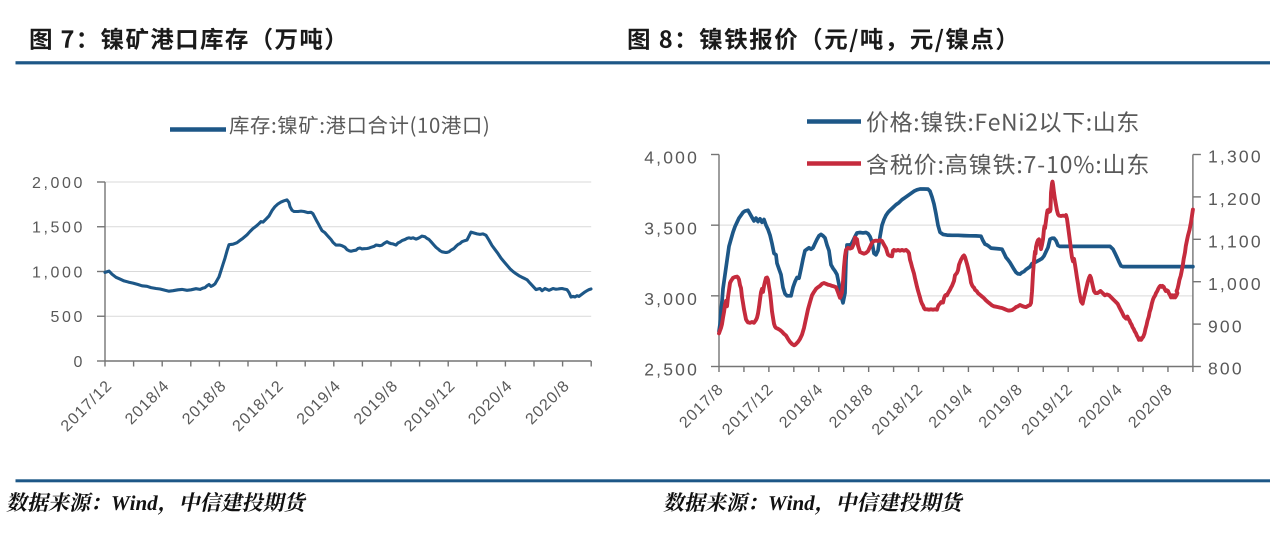  What do you see at coordinates (1226, 369) in the screenshot?
I see `svg-text: 800` at bounding box center [1226, 369].